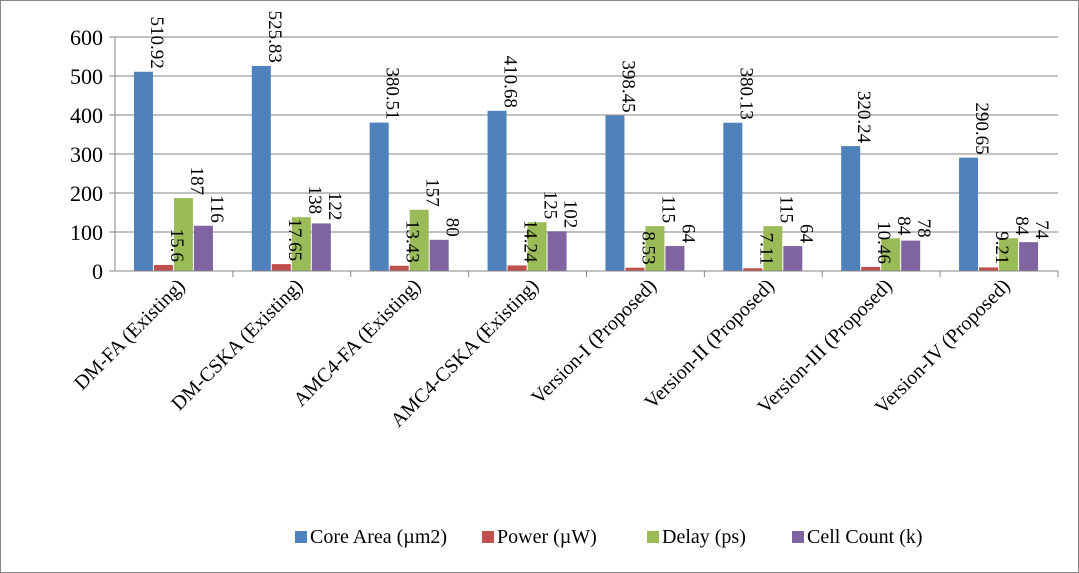 The height and width of the screenshot is (573, 1079). I want to click on data-label: 525.83, so click(274, 37).